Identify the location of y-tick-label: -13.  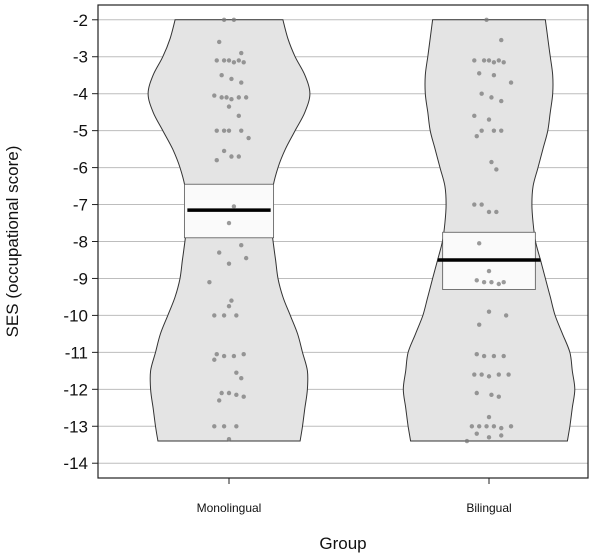
(75, 426).